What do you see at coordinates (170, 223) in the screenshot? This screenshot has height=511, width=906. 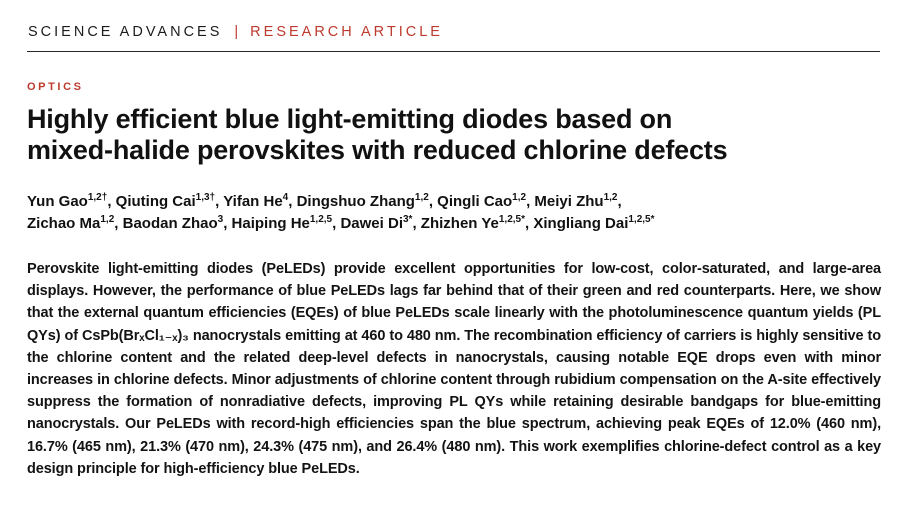 I see `author-name: Baodan Zhao` at bounding box center [170, 223].